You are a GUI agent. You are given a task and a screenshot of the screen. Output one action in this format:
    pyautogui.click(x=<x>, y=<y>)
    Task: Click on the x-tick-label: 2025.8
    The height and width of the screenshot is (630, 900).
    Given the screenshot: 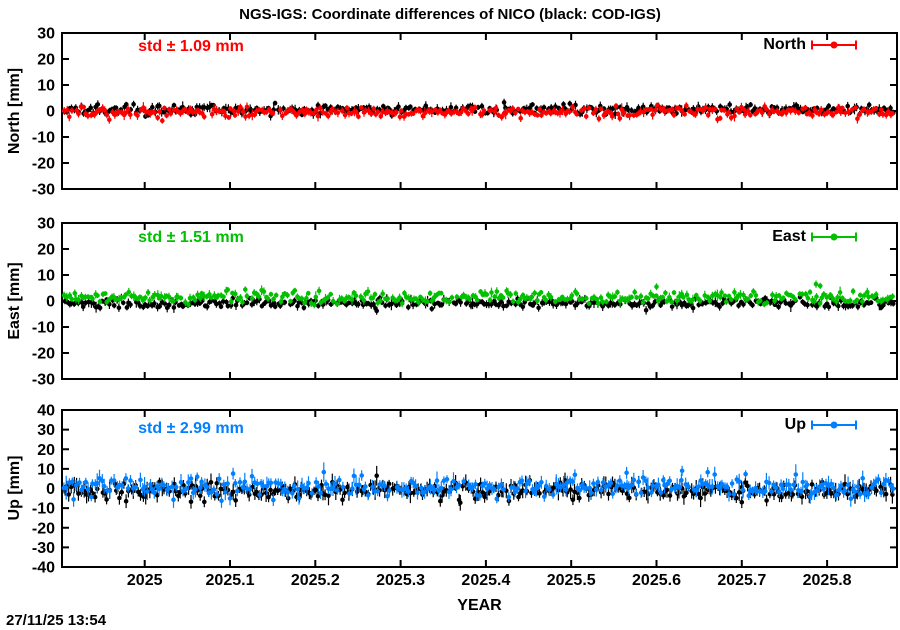 What is the action you would take?
    pyautogui.click(x=827, y=580)
    